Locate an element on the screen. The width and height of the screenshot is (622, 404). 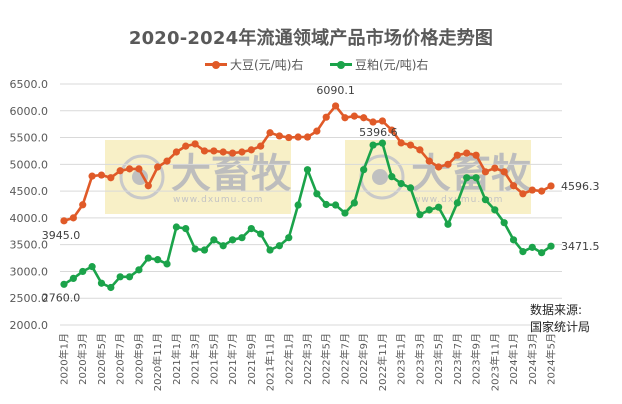
y-tick-label: 4500.0 is located at coordinates (29, 191).